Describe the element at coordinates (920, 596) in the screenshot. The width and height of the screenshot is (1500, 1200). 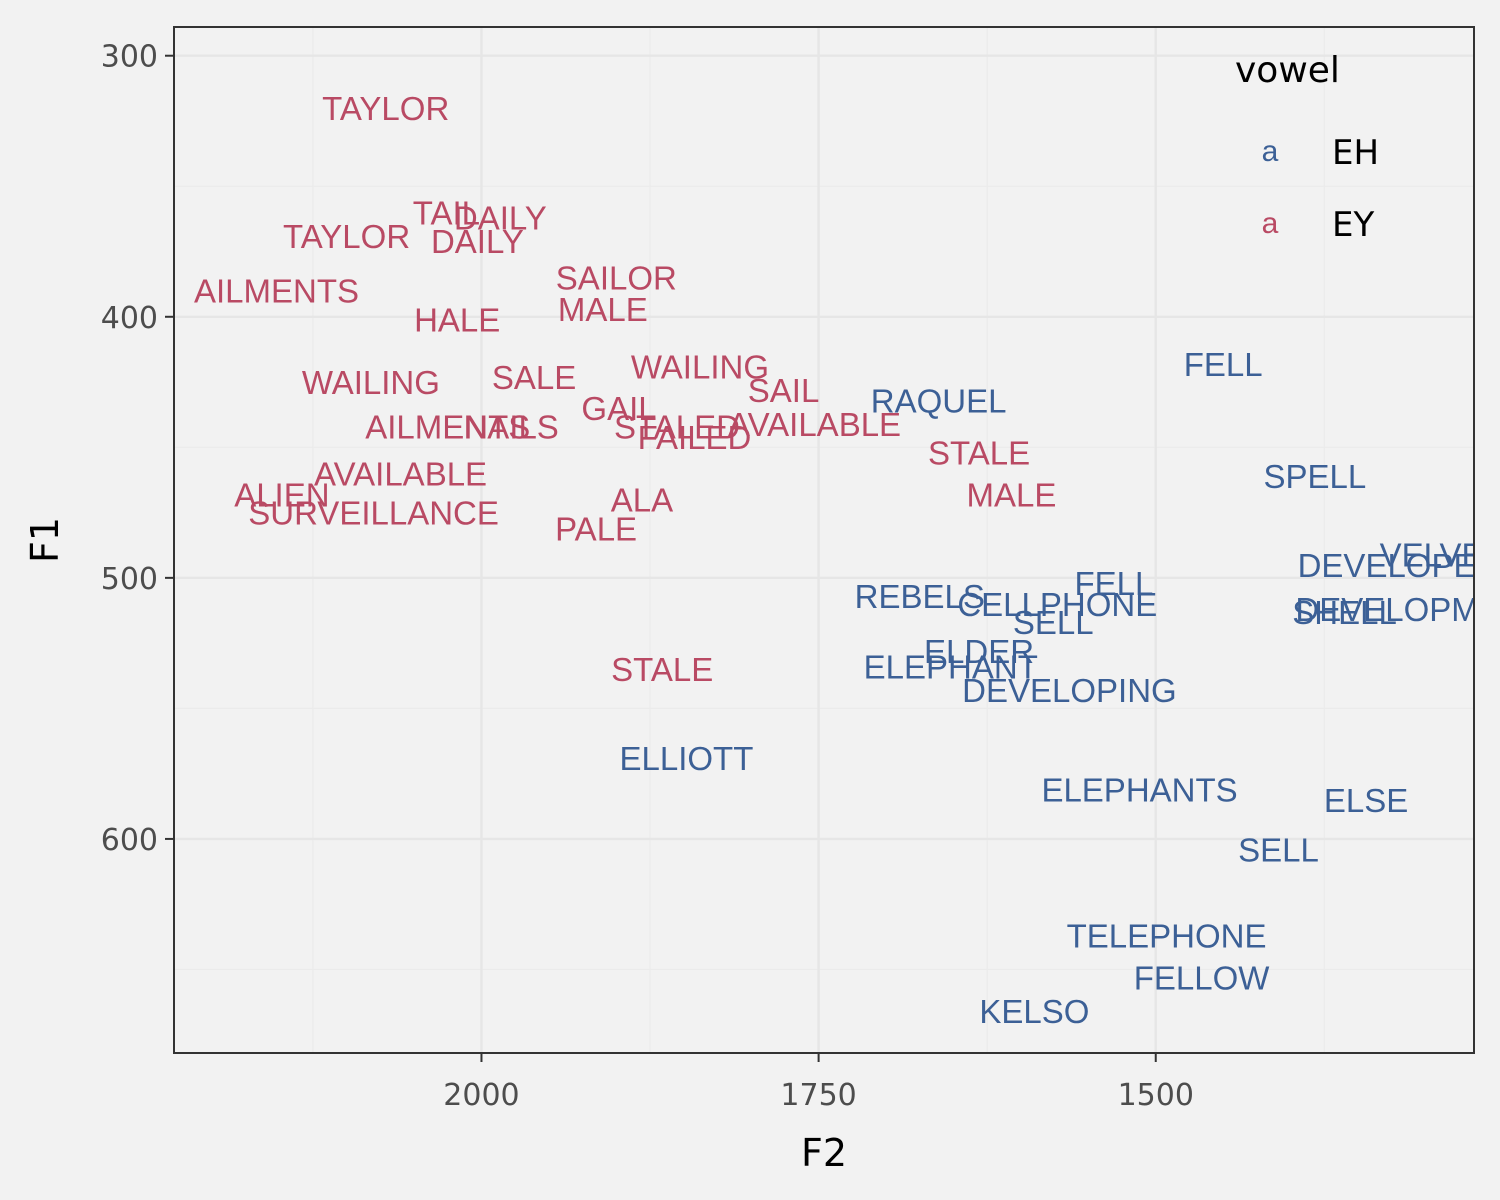
I see `point-label-eh: REBELS` at that location.